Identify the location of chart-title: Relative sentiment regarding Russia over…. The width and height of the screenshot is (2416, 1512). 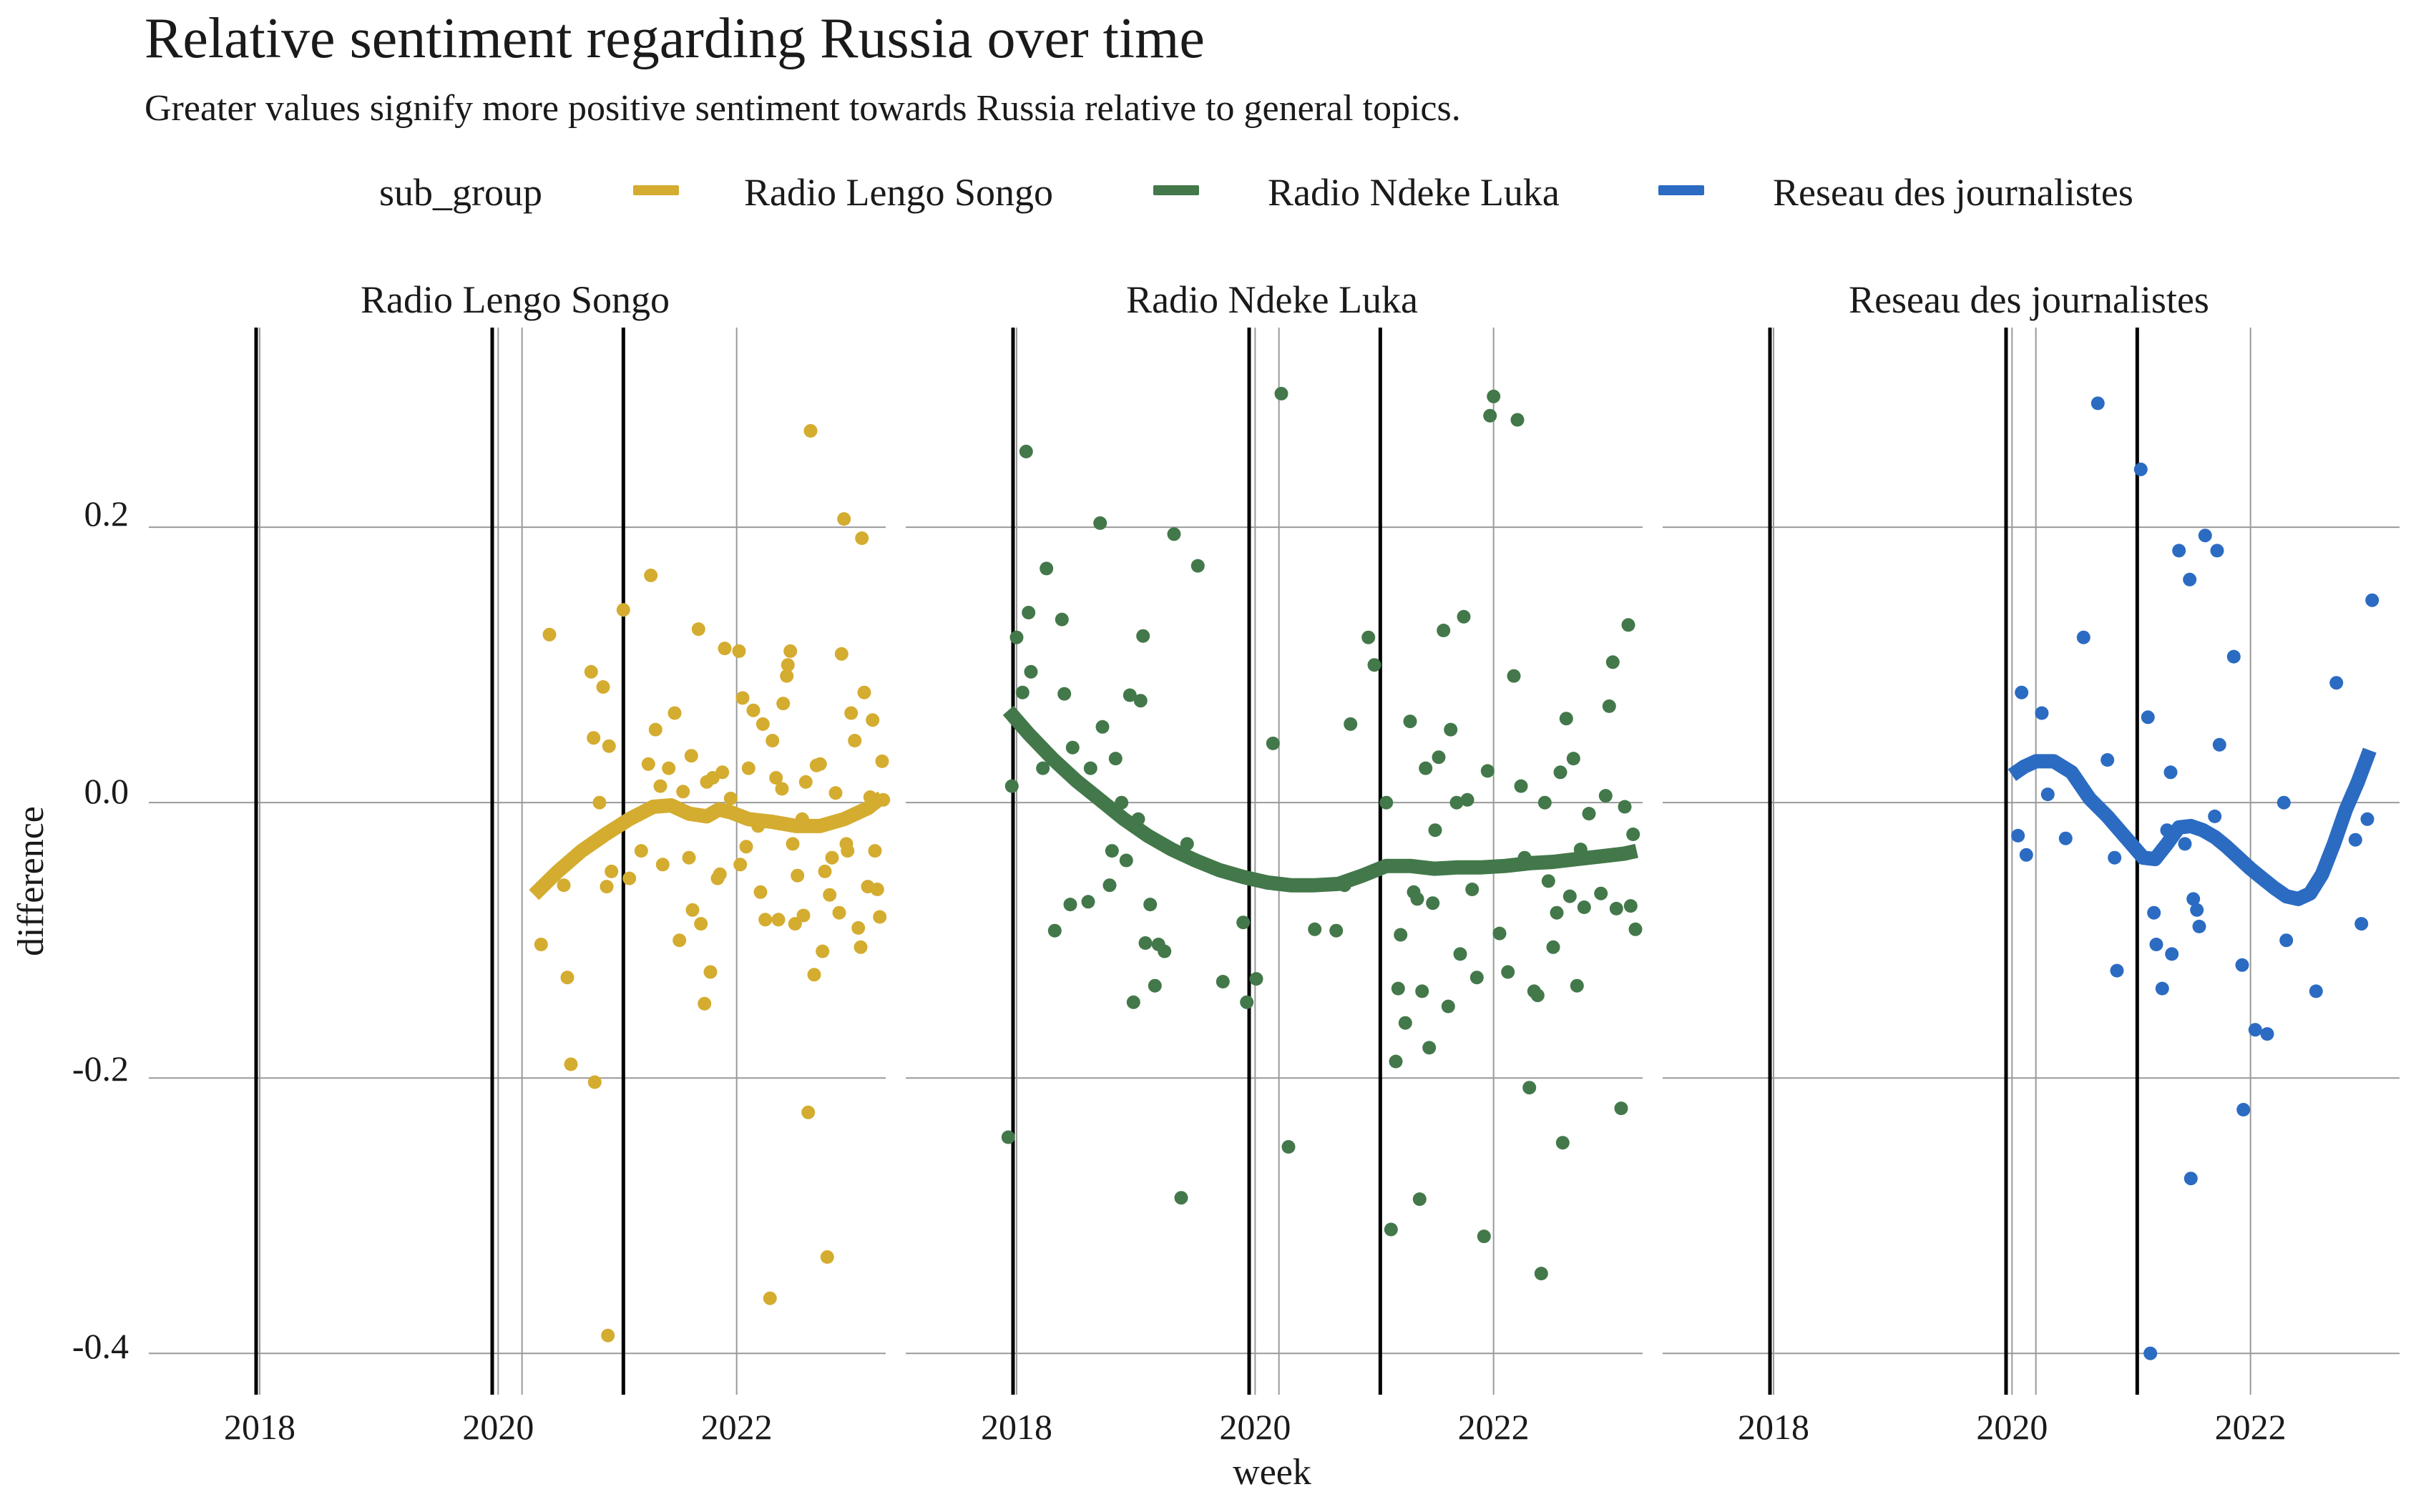
(675, 38).